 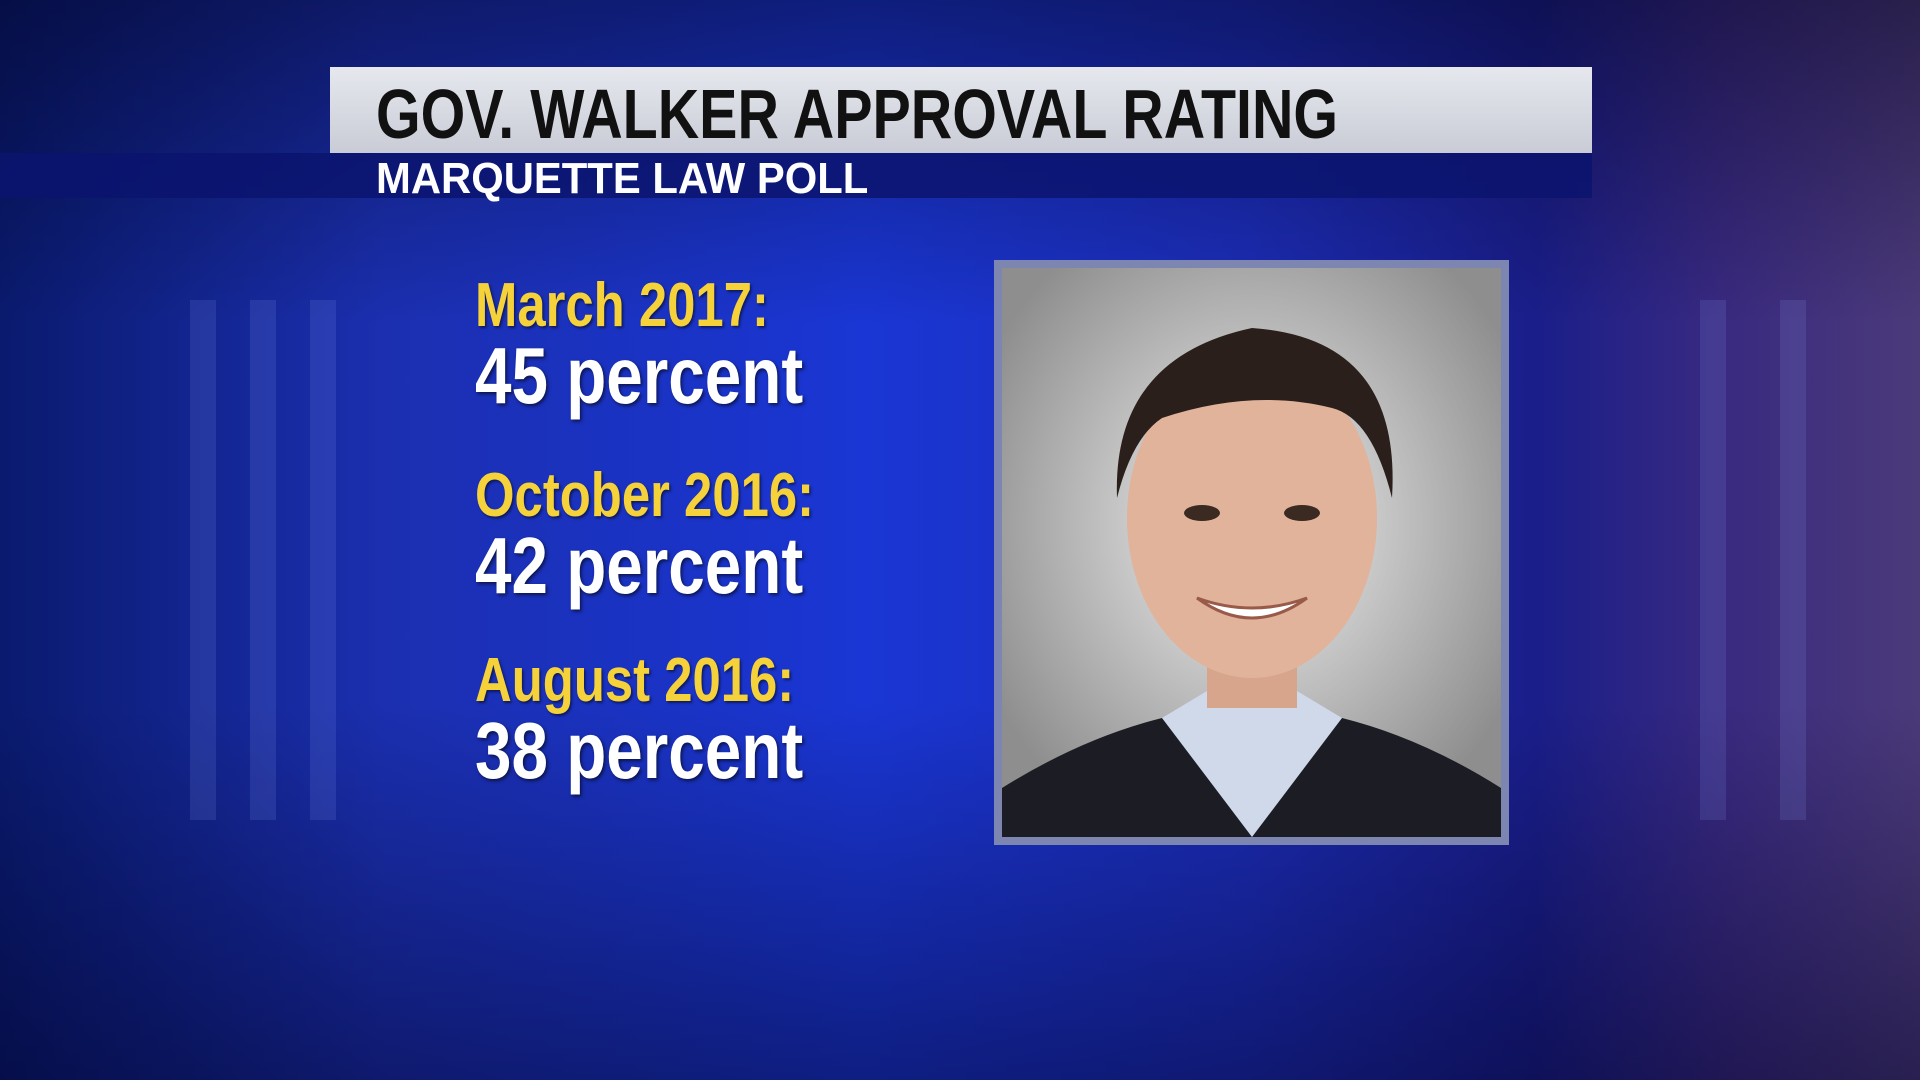 I want to click on poll-date: March 2017:, so click(x=622, y=305).